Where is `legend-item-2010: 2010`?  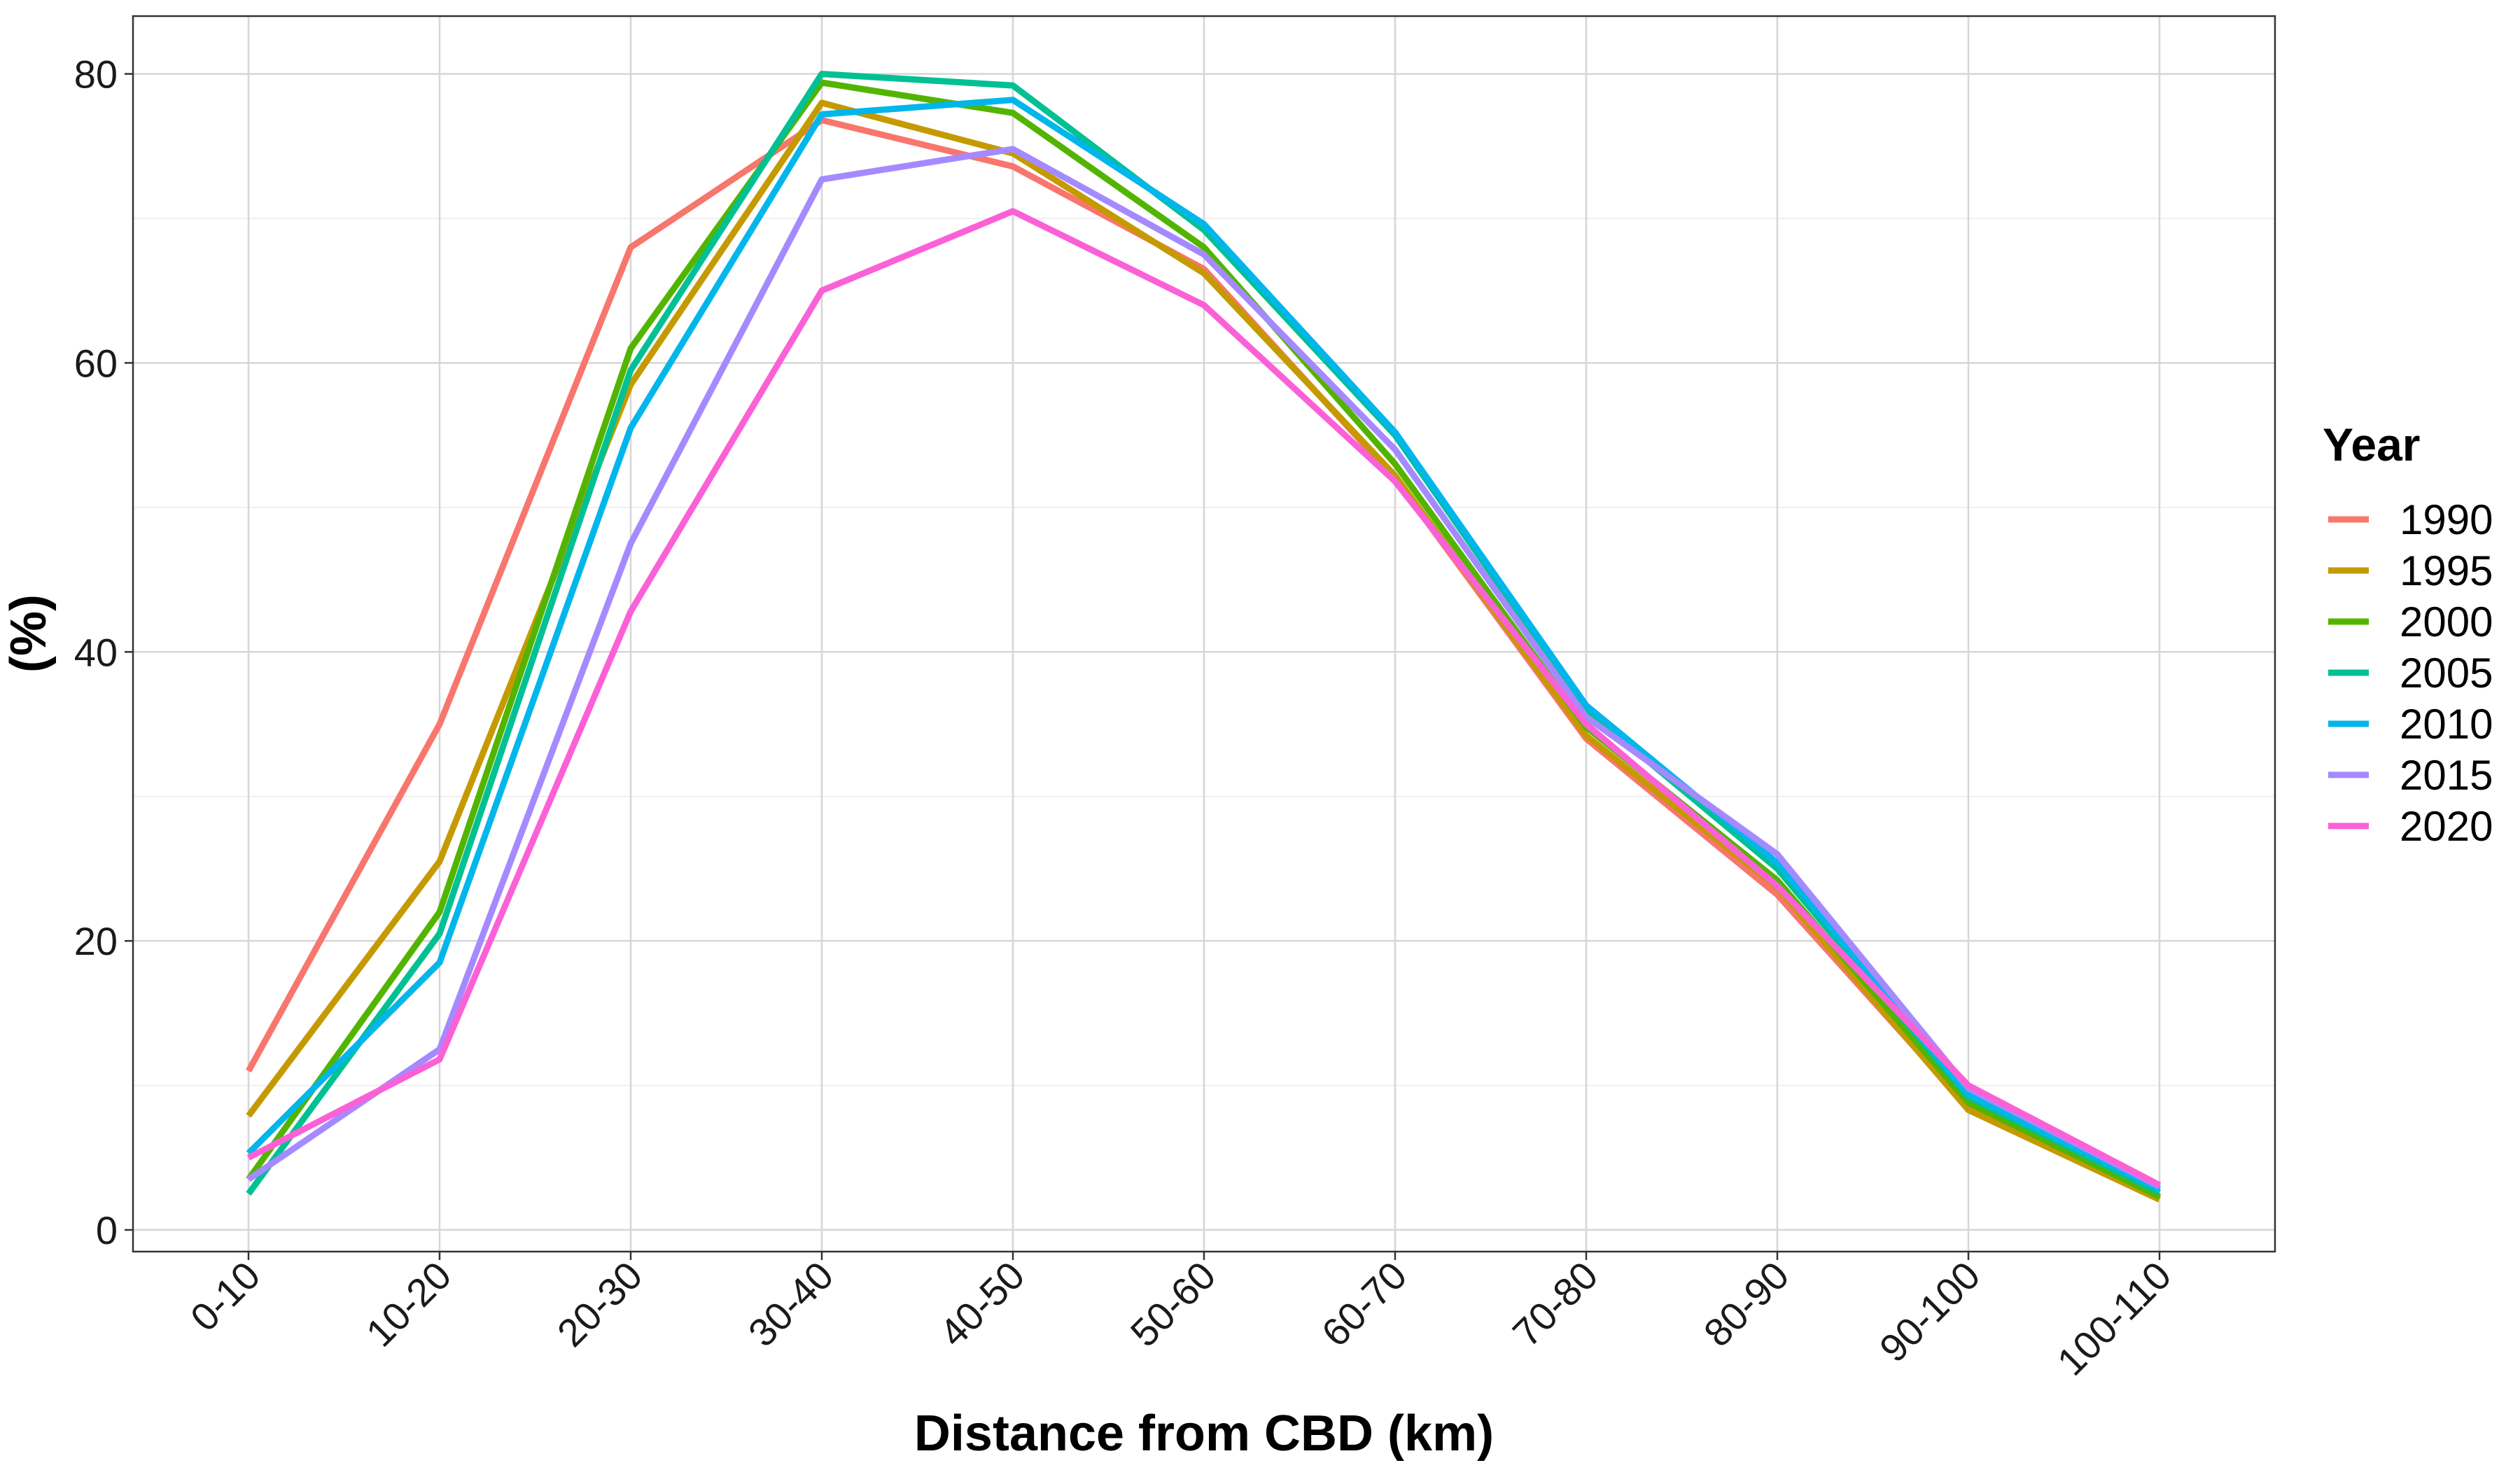
legend-item-2010: 2010 is located at coordinates (2410, 724).